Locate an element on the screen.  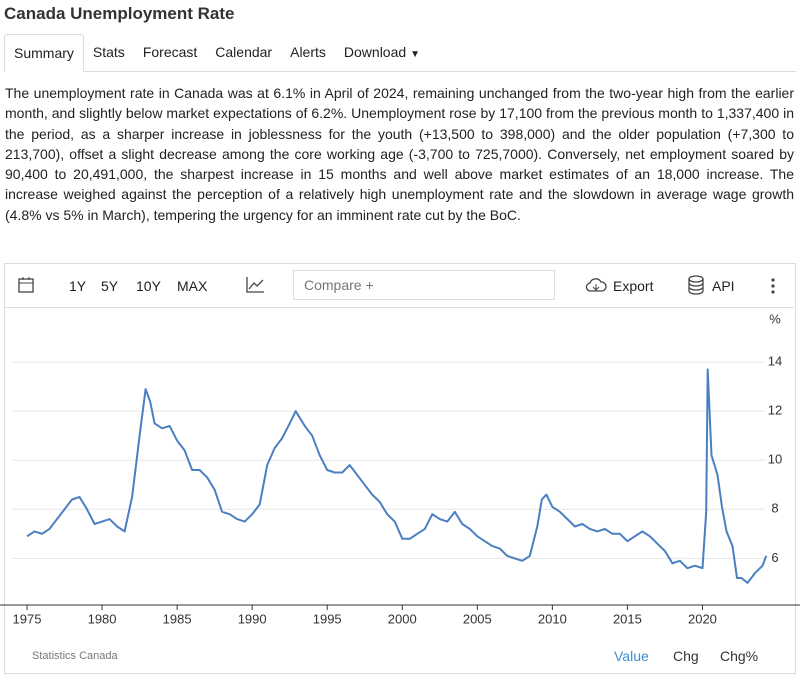
api-button: API is located at coordinates (723, 286).